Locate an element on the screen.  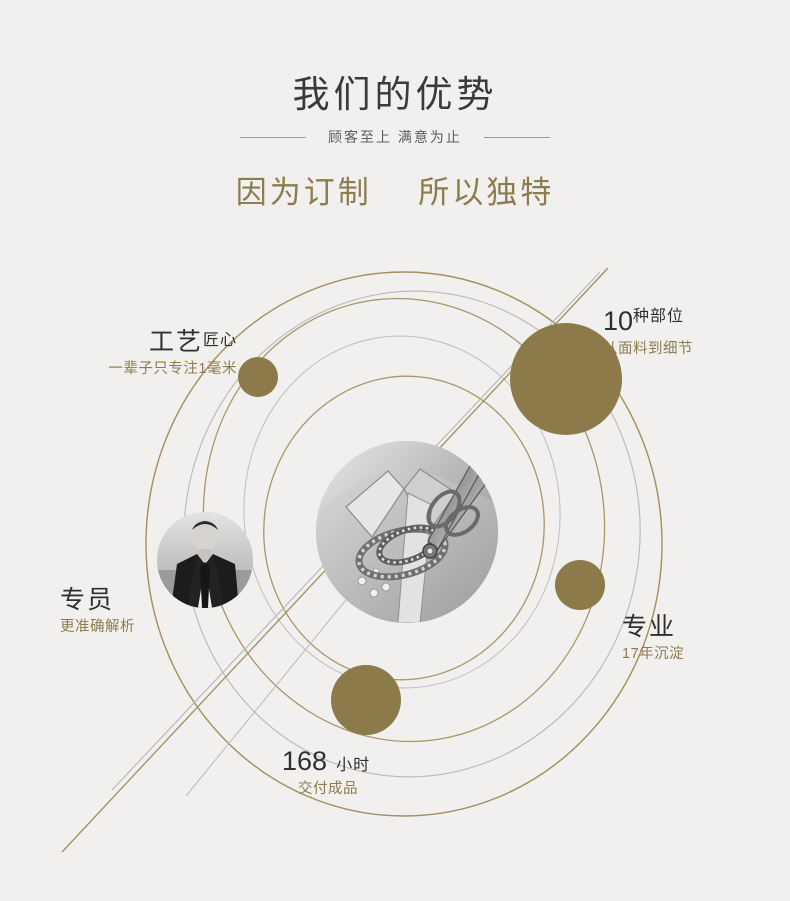
divider-right is located at coordinates (516, 137).